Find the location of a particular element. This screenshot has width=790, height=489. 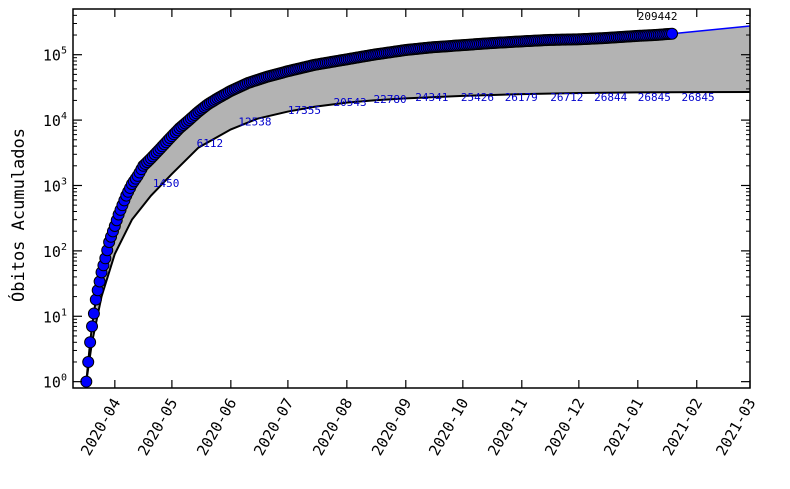

upper-projection-line is located at coordinates (711, 30).